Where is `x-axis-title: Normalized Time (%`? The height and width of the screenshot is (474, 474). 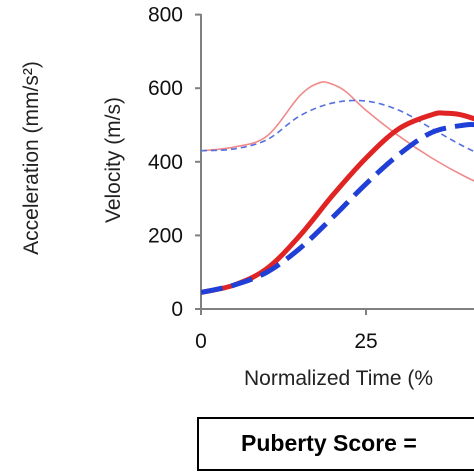 x-axis-title: Normalized Time (% is located at coordinates (338, 378).